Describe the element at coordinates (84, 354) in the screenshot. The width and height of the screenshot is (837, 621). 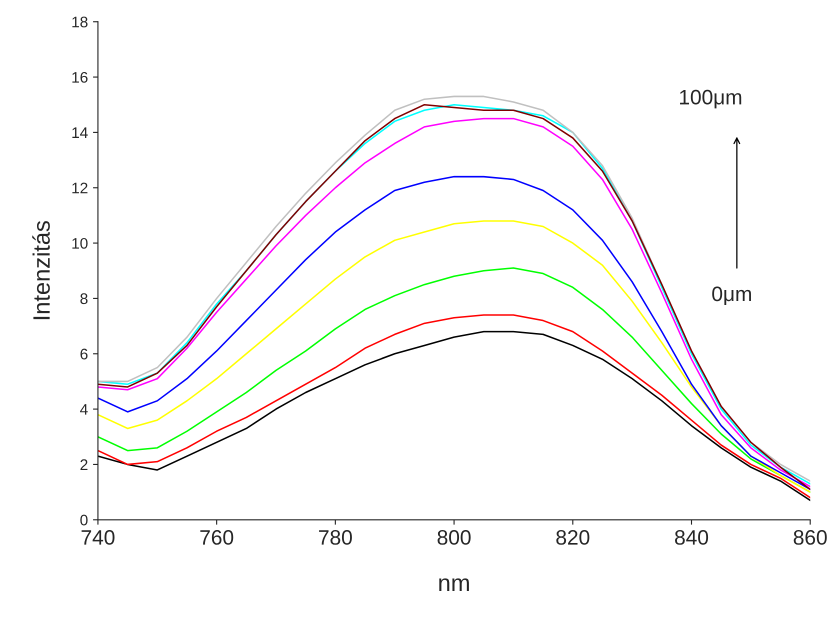
I see `y-tick-label: 6` at that location.